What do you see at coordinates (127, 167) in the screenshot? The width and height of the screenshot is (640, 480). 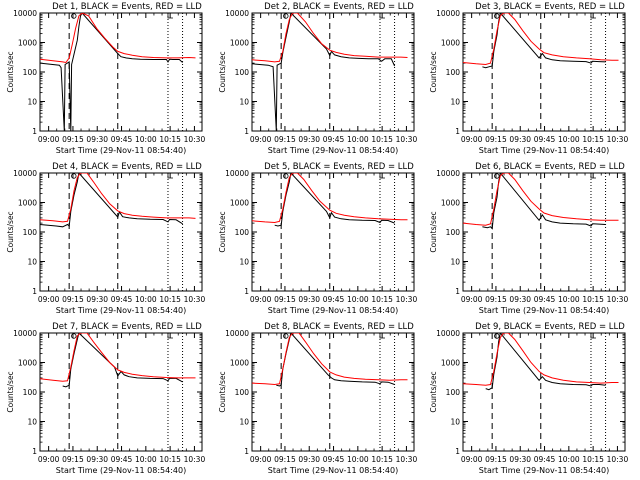 I see `chart-title: Det 4, BLACK = Events, RED = LLD` at bounding box center [127, 167].